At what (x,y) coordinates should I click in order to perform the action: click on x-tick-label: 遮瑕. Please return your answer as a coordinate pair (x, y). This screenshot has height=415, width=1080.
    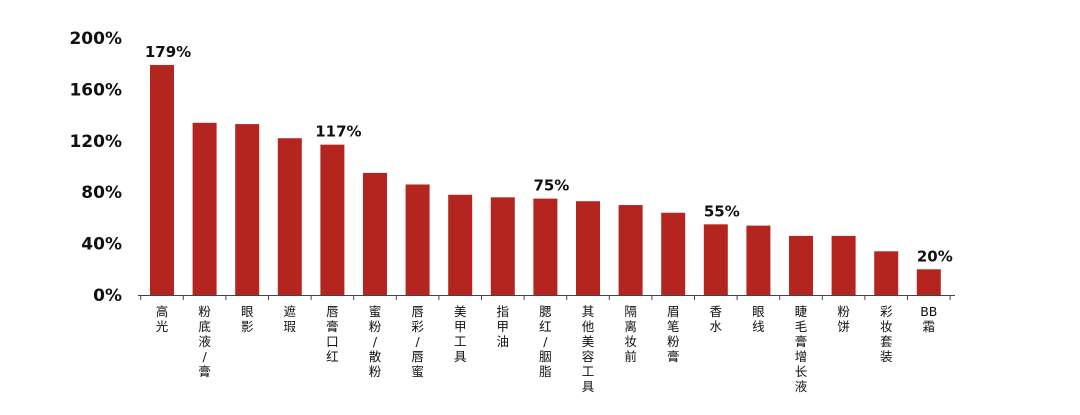
    Looking at the image, I should click on (290, 319).